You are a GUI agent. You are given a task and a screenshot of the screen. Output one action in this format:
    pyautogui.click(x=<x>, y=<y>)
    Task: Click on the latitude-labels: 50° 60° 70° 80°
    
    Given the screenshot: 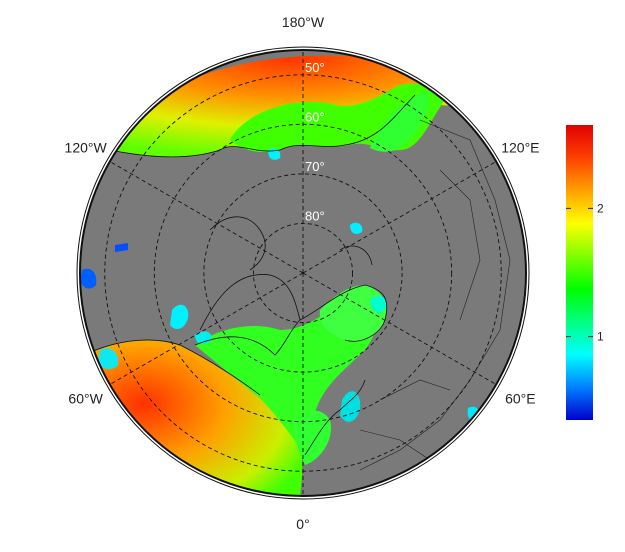 What is the action you would take?
    pyautogui.click(x=315, y=142)
    